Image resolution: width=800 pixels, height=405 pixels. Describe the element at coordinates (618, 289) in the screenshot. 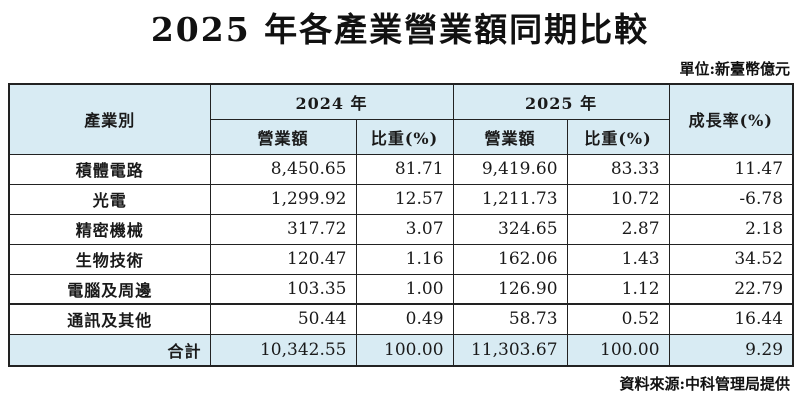

I see `share-2025-value: 1.12` at that location.